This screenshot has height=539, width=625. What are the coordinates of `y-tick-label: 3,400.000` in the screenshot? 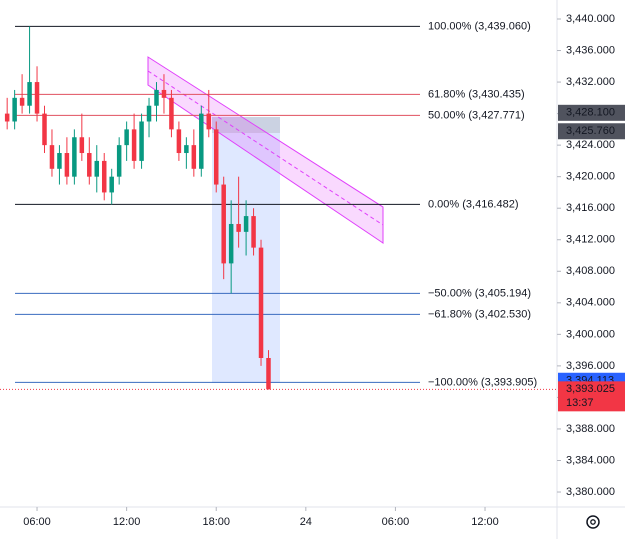 It's located at (590, 334).